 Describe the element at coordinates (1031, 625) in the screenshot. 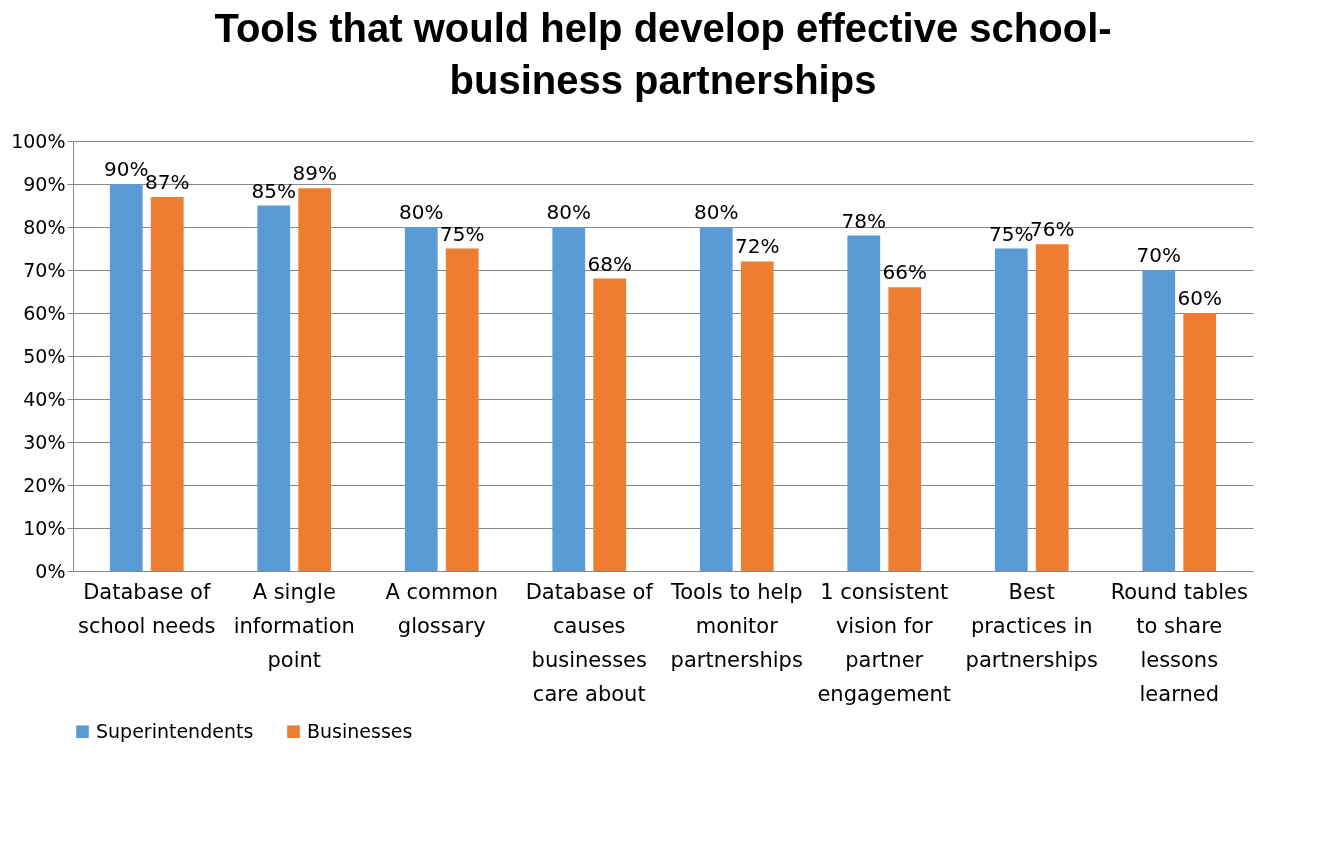

I see `x-tick-label: Best practices in partnerships` at that location.